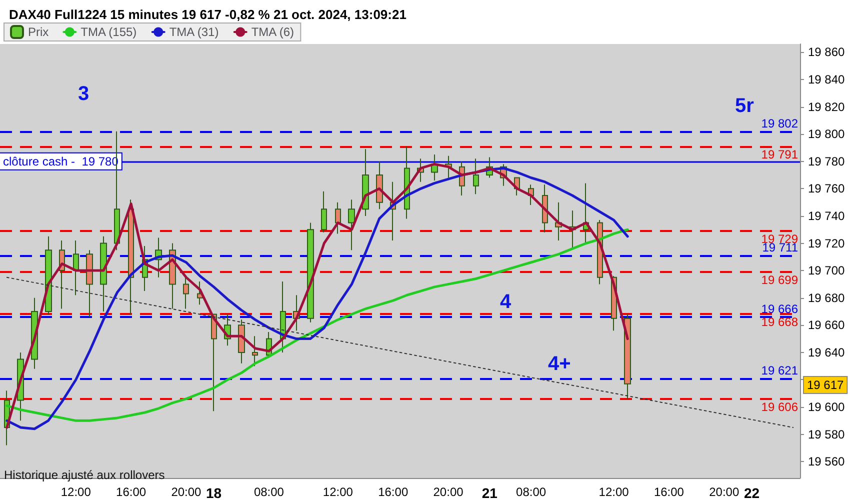 The width and height of the screenshot is (850, 500). Describe the element at coordinates (827, 189) in the screenshot. I see `y-tick-label: 19 760` at that location.